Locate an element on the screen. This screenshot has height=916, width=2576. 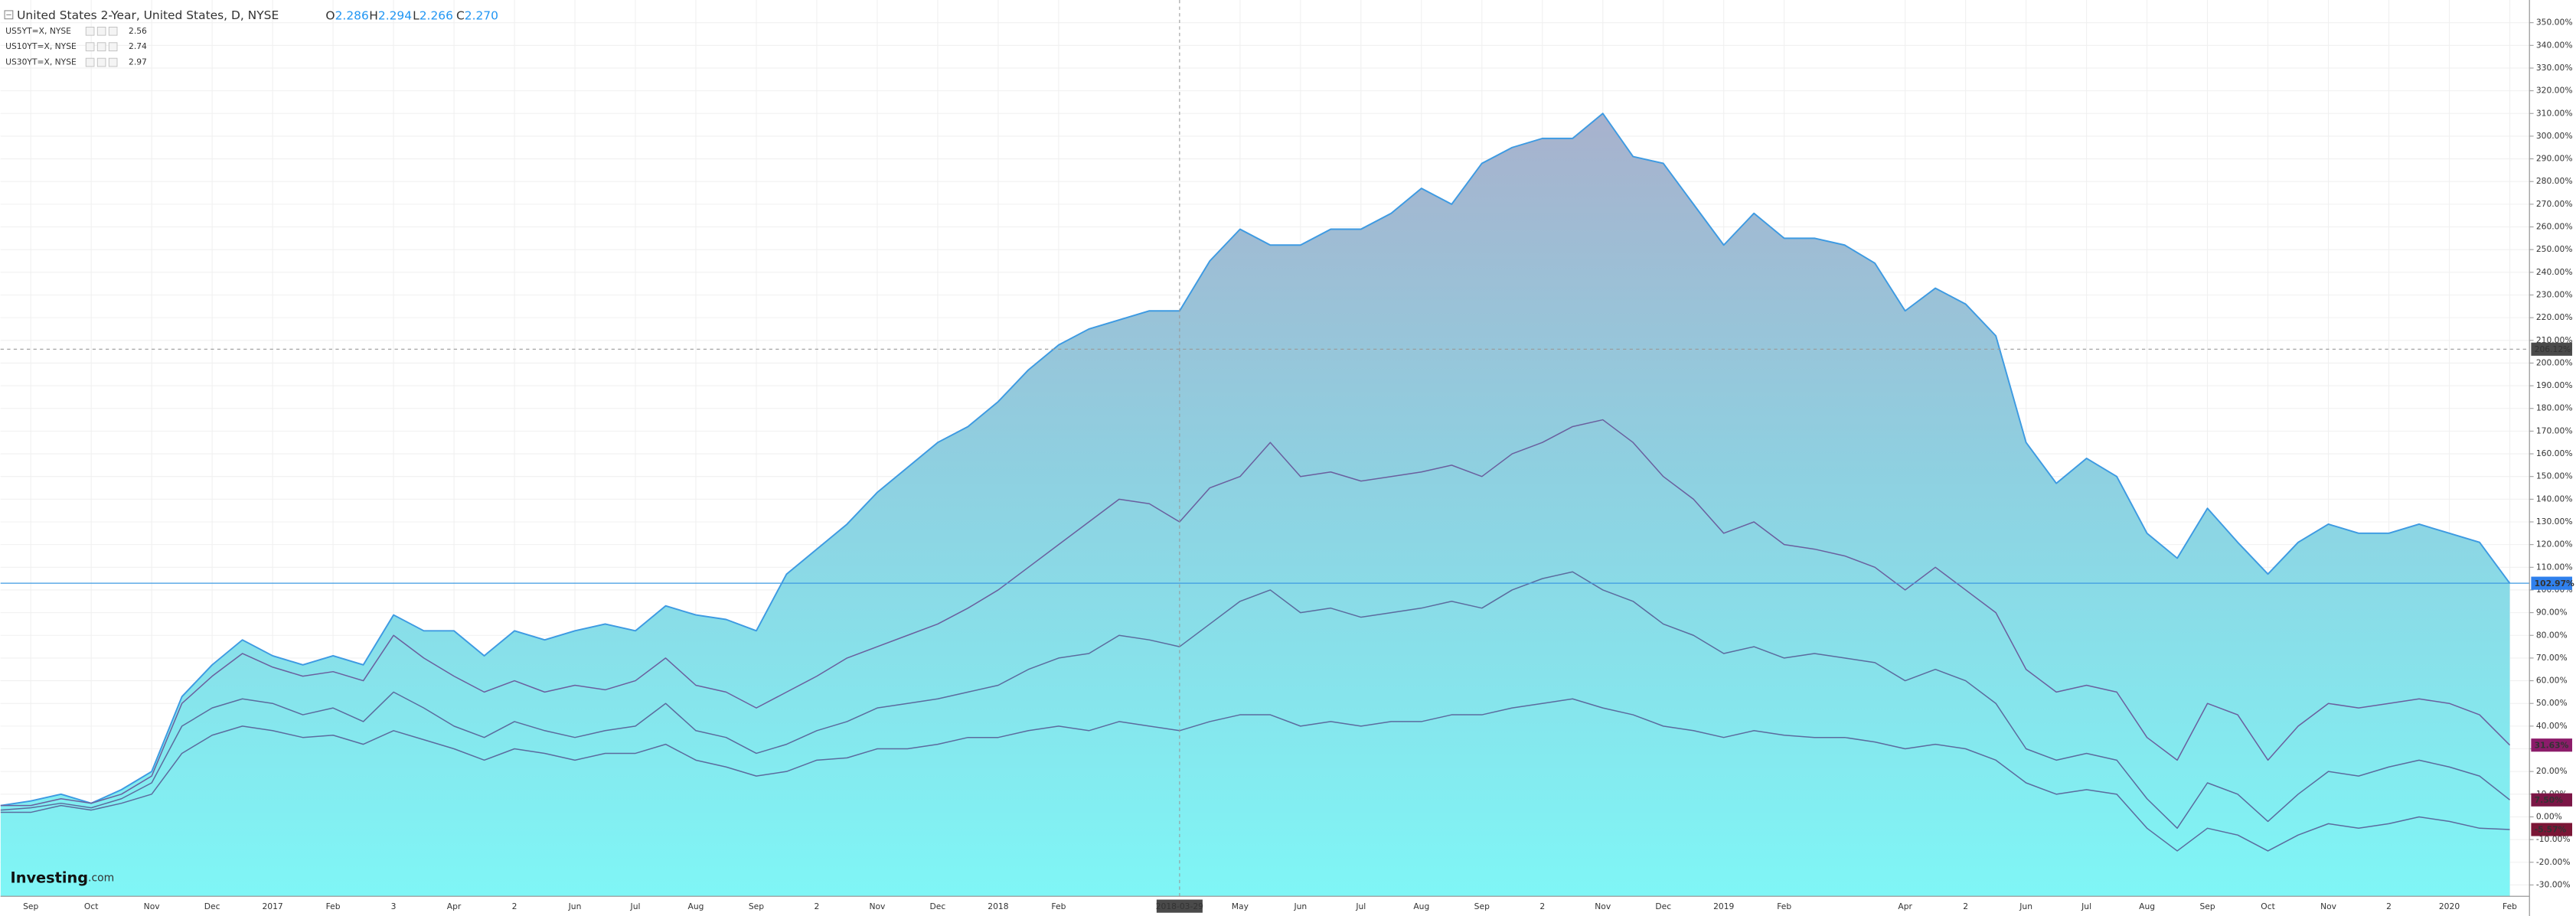
y-tick-label: 150.00% is located at coordinates (2554, 476).